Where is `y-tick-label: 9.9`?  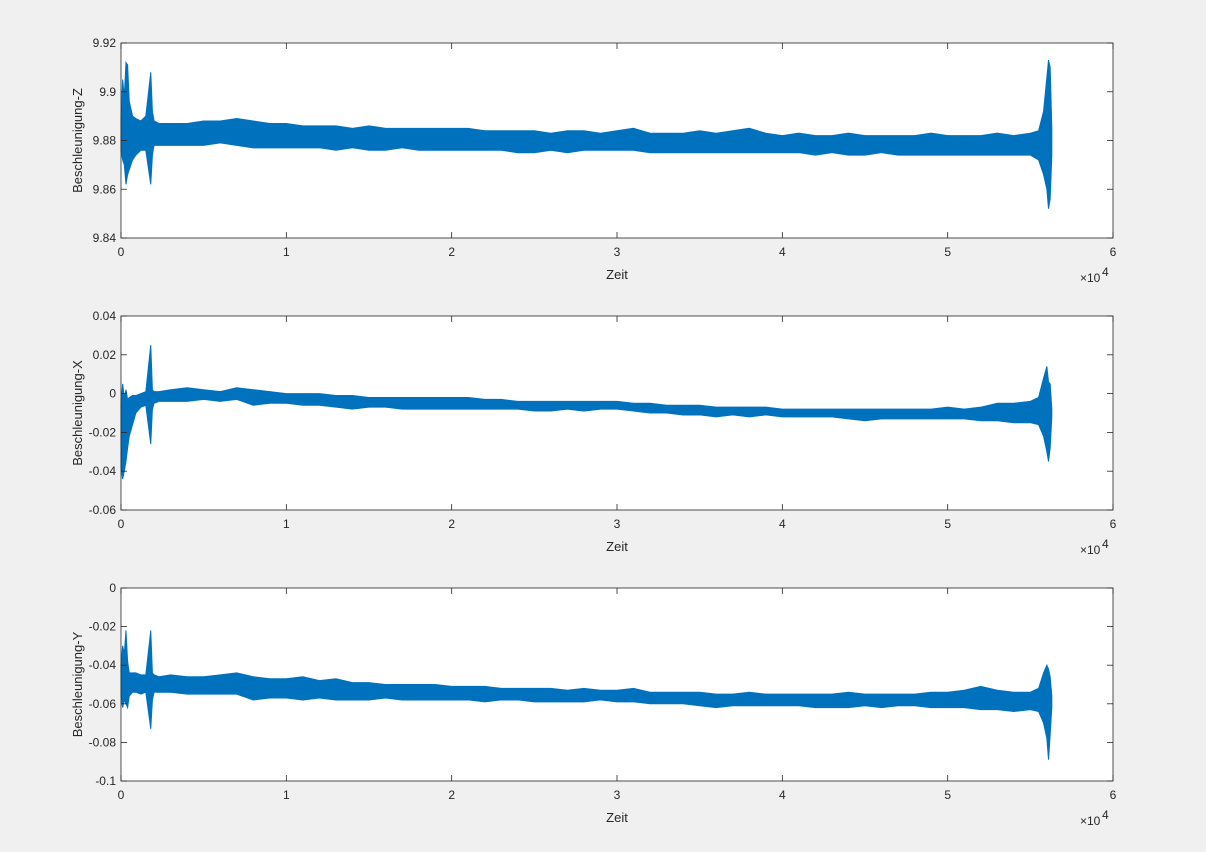
y-tick-label: 9.9 is located at coordinates (107, 92).